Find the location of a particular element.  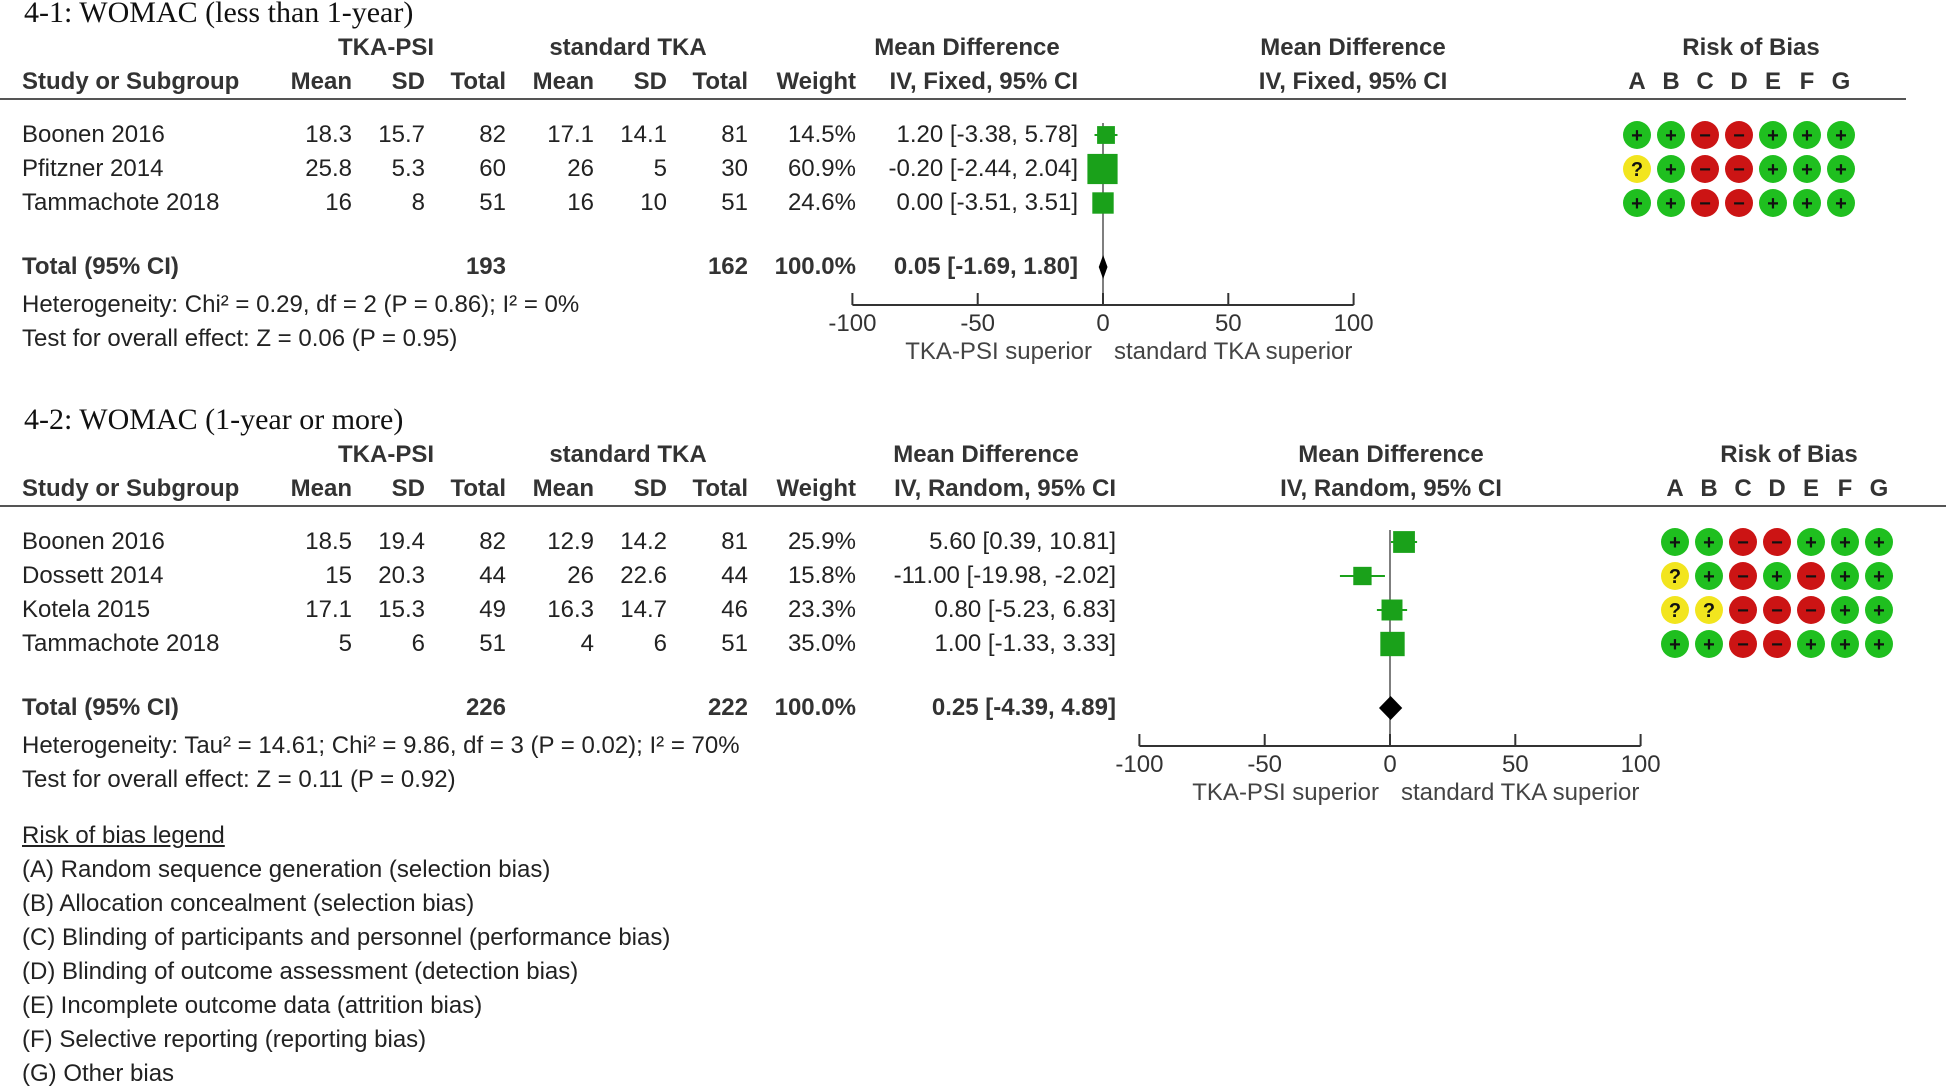

ctl-total: 46 is located at coordinates (734, 609).